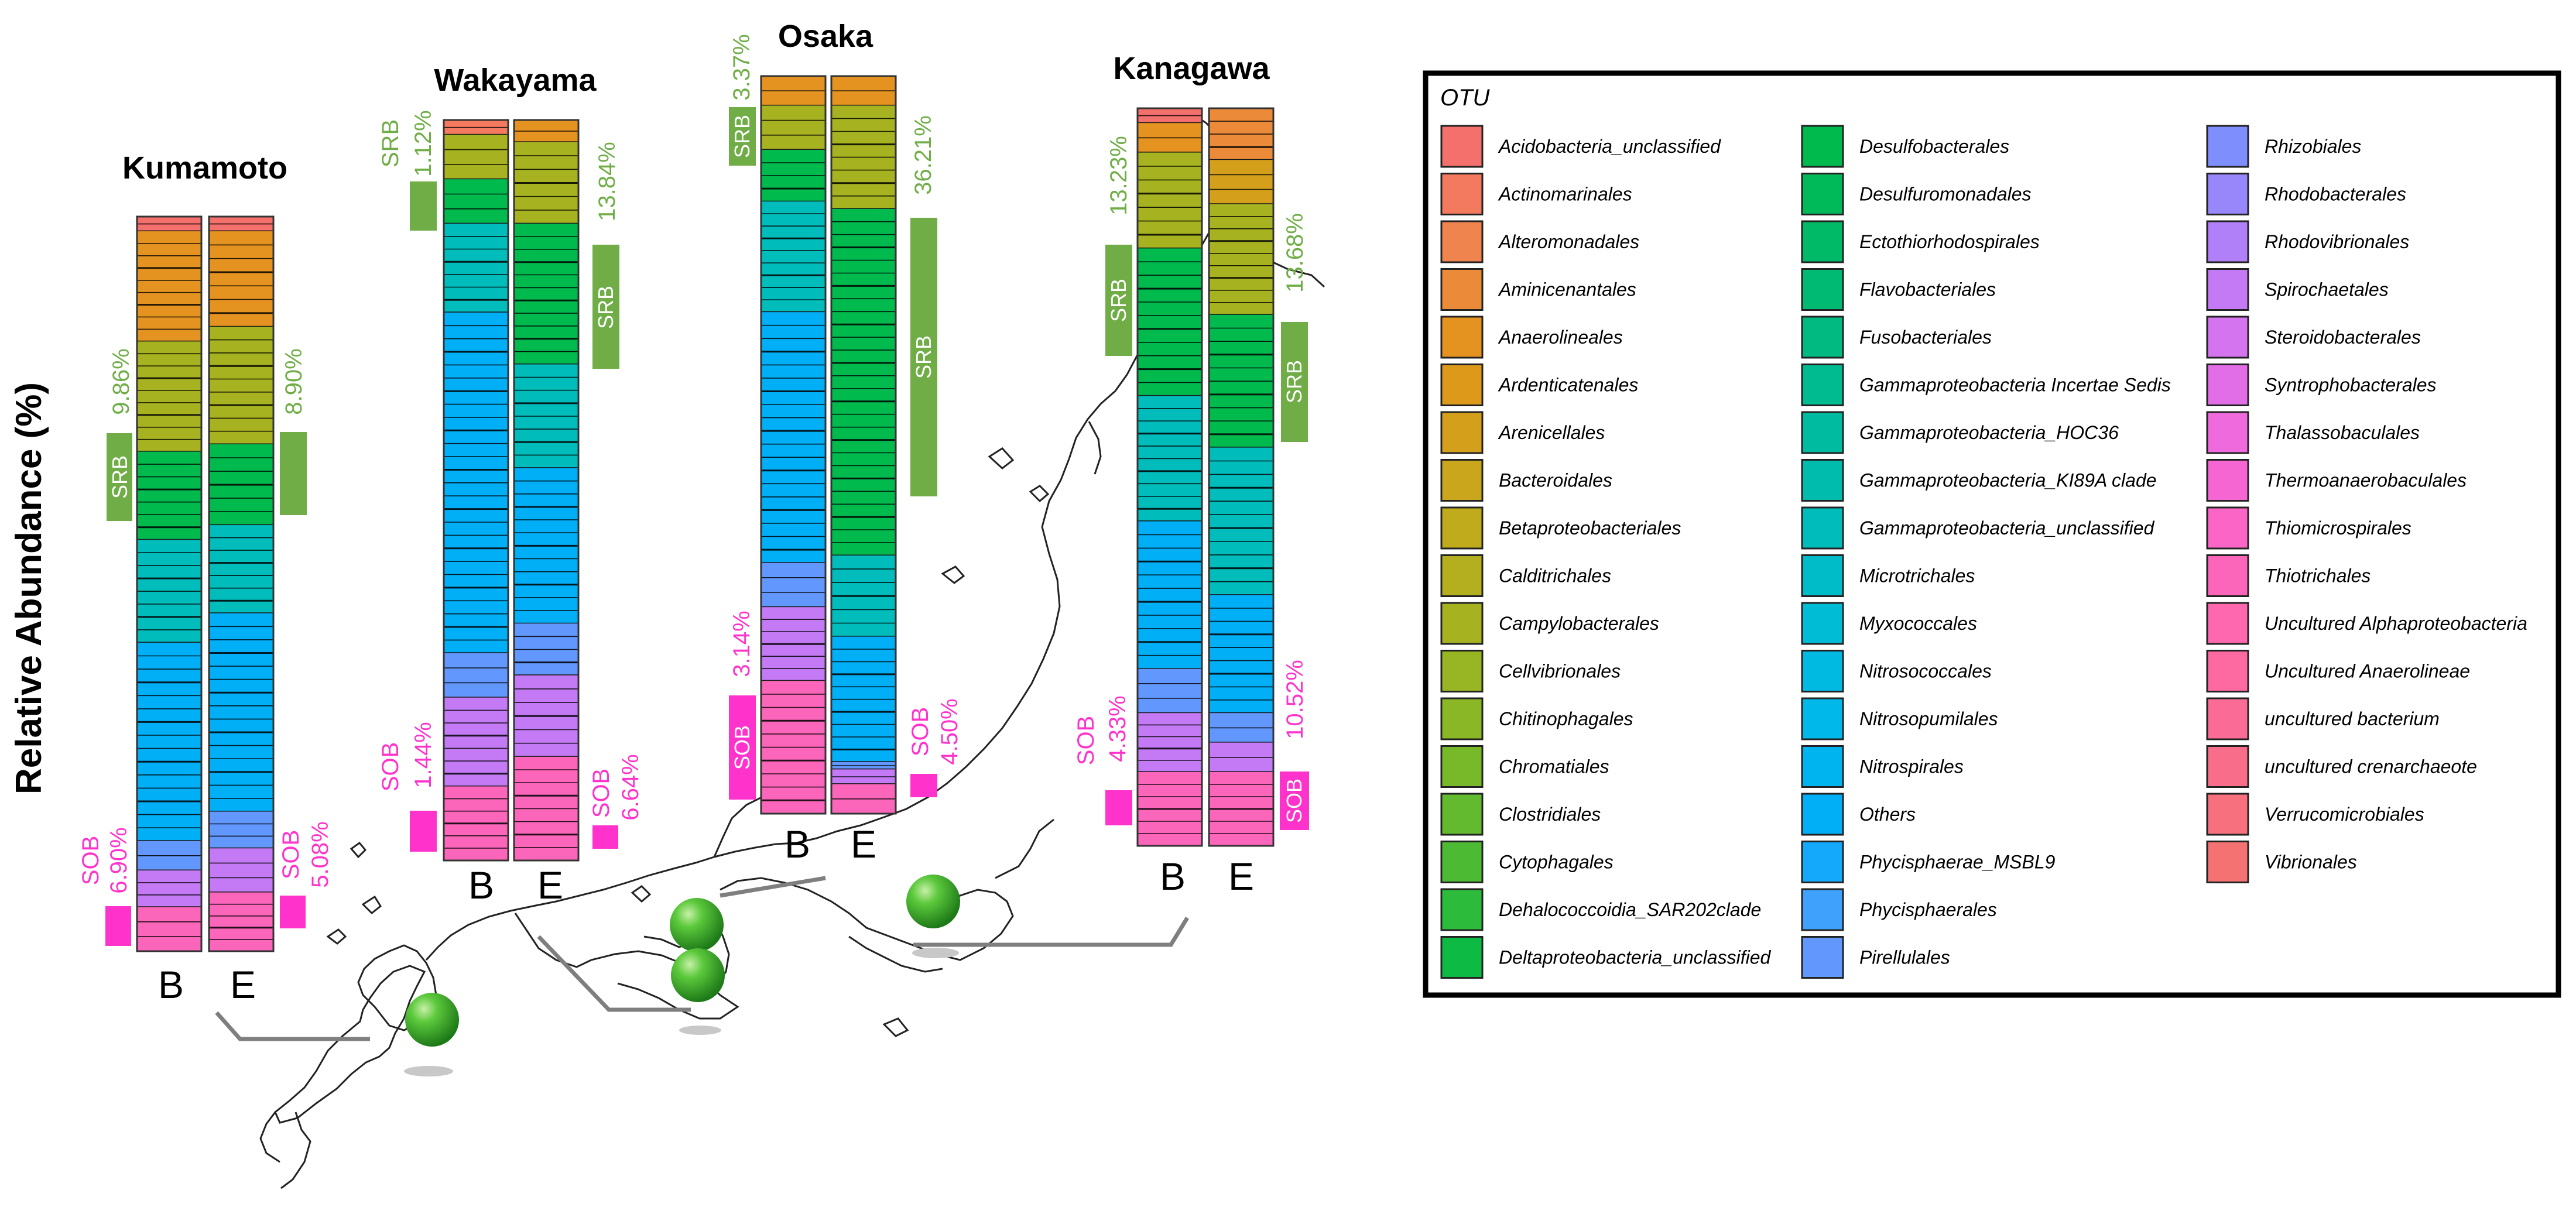 Image resolution: width=2576 pixels, height=1207 pixels. I want to click on legend-label: Rhizobiales, so click(2313, 146).